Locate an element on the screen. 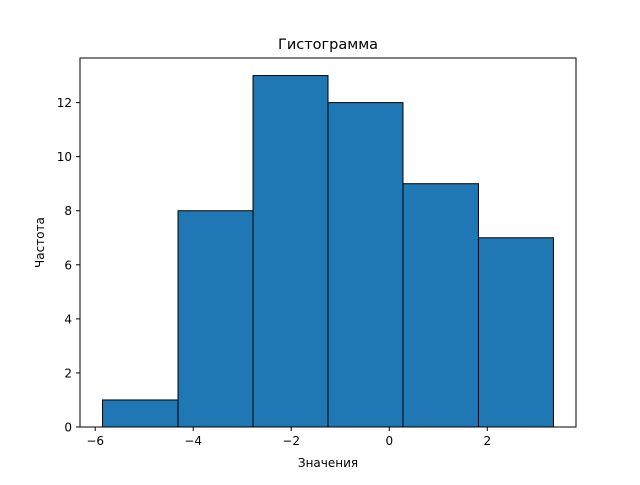 Image resolution: width=640 pixels, height=485 pixels. x-tick-label: 0 is located at coordinates (389, 441).